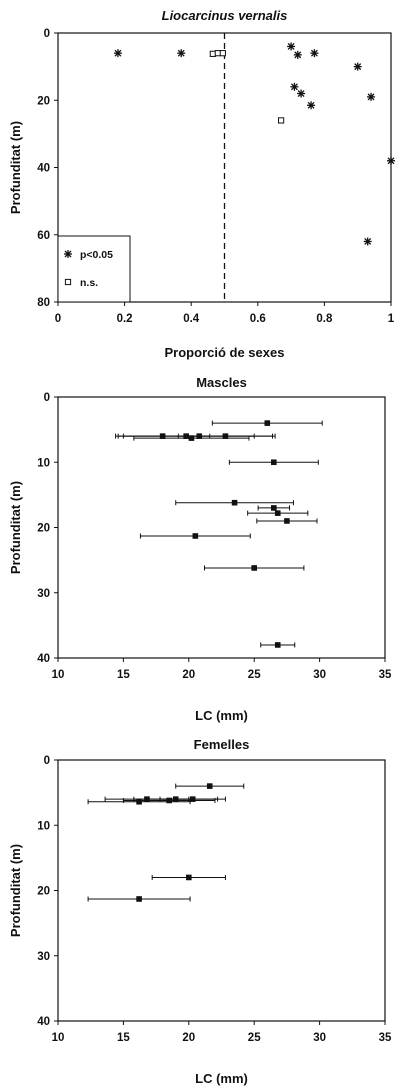  I want to click on x-tick-label: 0.6, so click(258, 319).